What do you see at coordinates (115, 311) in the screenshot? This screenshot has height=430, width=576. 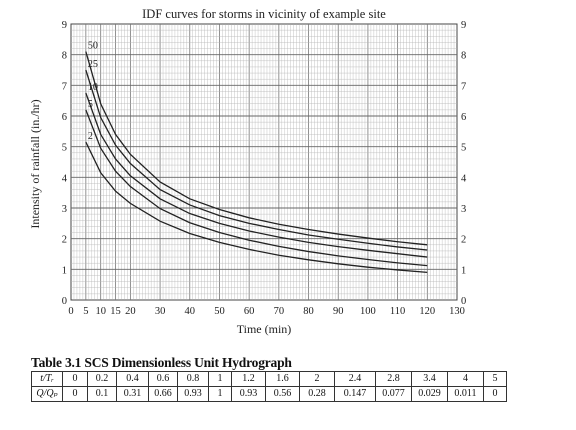 I see `x-tick-label: 15` at bounding box center [115, 311].